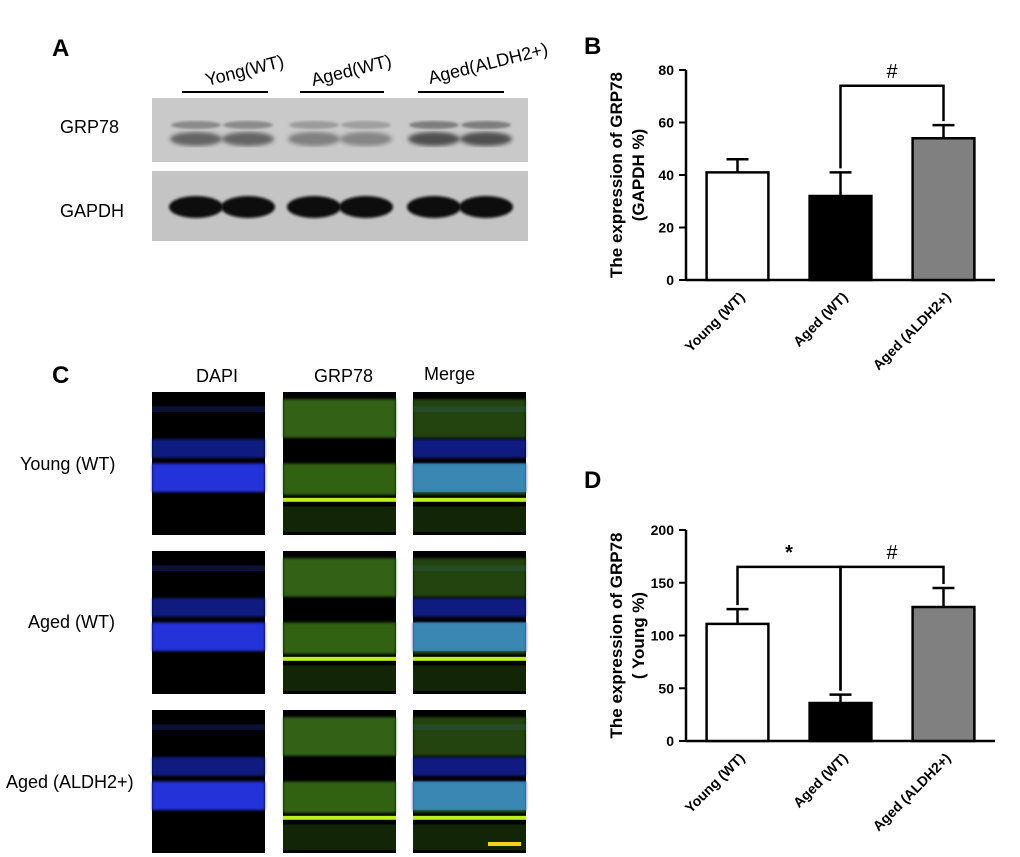 This screenshot has height=857, width=1020. Describe the element at coordinates (592, 46) in the screenshot. I see `panel-b-letter: B` at that location.